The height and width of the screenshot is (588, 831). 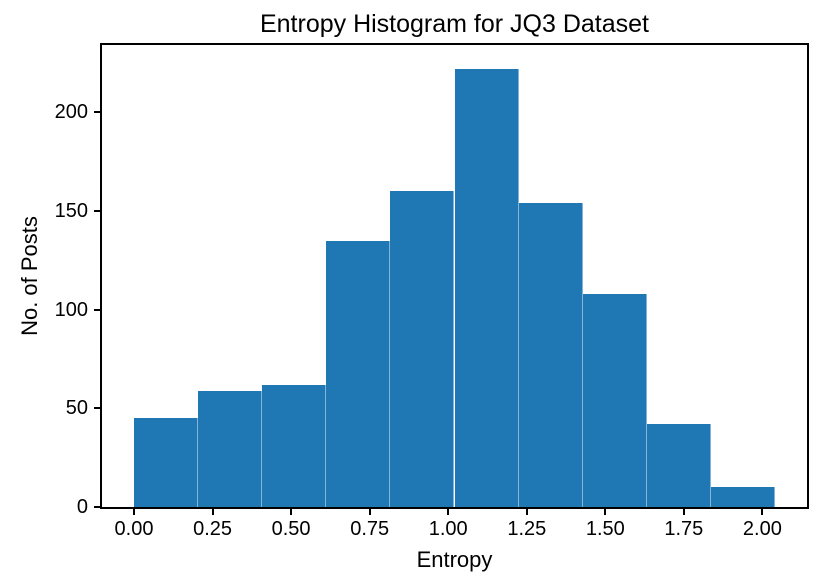 What do you see at coordinates (71, 210) in the screenshot?
I see `y-axis-tick-label: 150` at bounding box center [71, 210].